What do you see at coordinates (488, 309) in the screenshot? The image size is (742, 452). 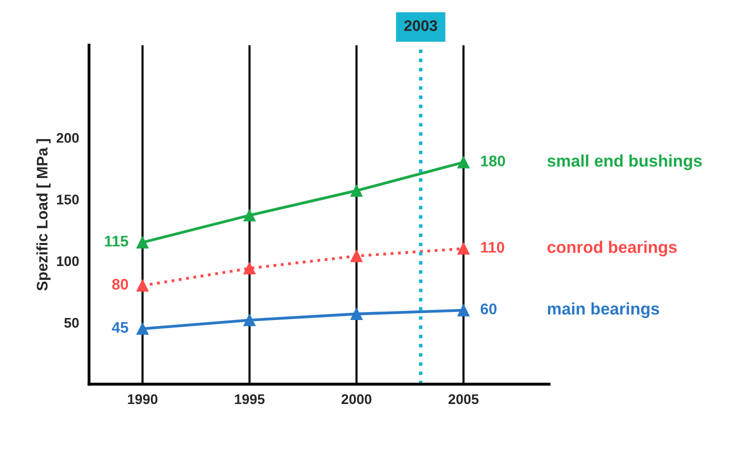 I see `data-label: 60` at bounding box center [488, 309].